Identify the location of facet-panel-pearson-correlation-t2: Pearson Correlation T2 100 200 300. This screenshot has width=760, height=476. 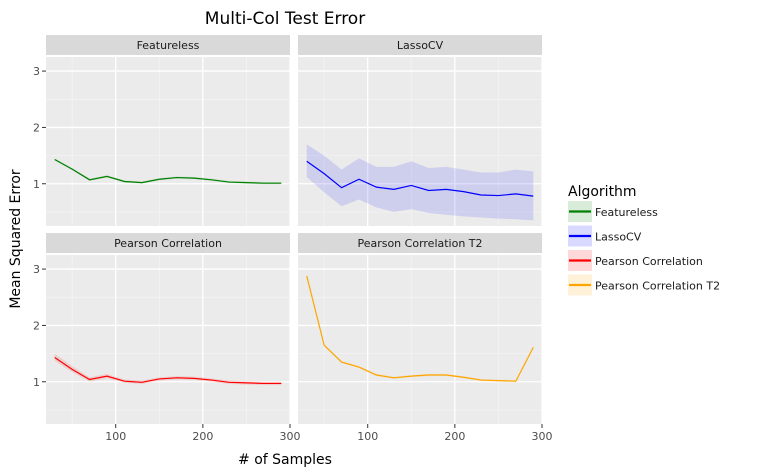
(425, 338).